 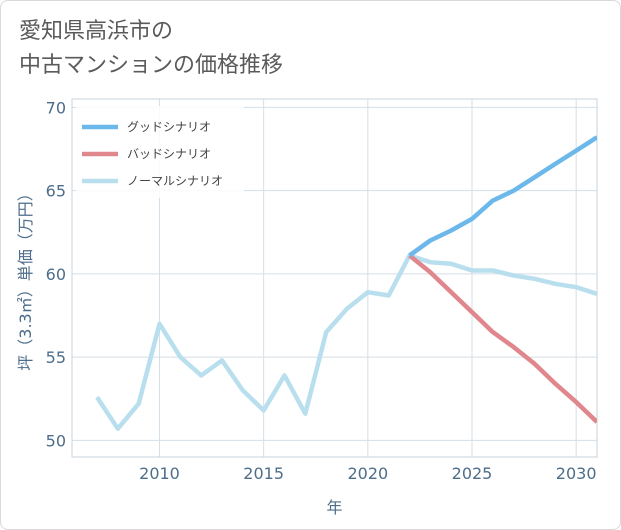 What do you see at coordinates (175, 181) in the screenshot?
I see `legend-label: ノーマルシナリオ` at bounding box center [175, 181].